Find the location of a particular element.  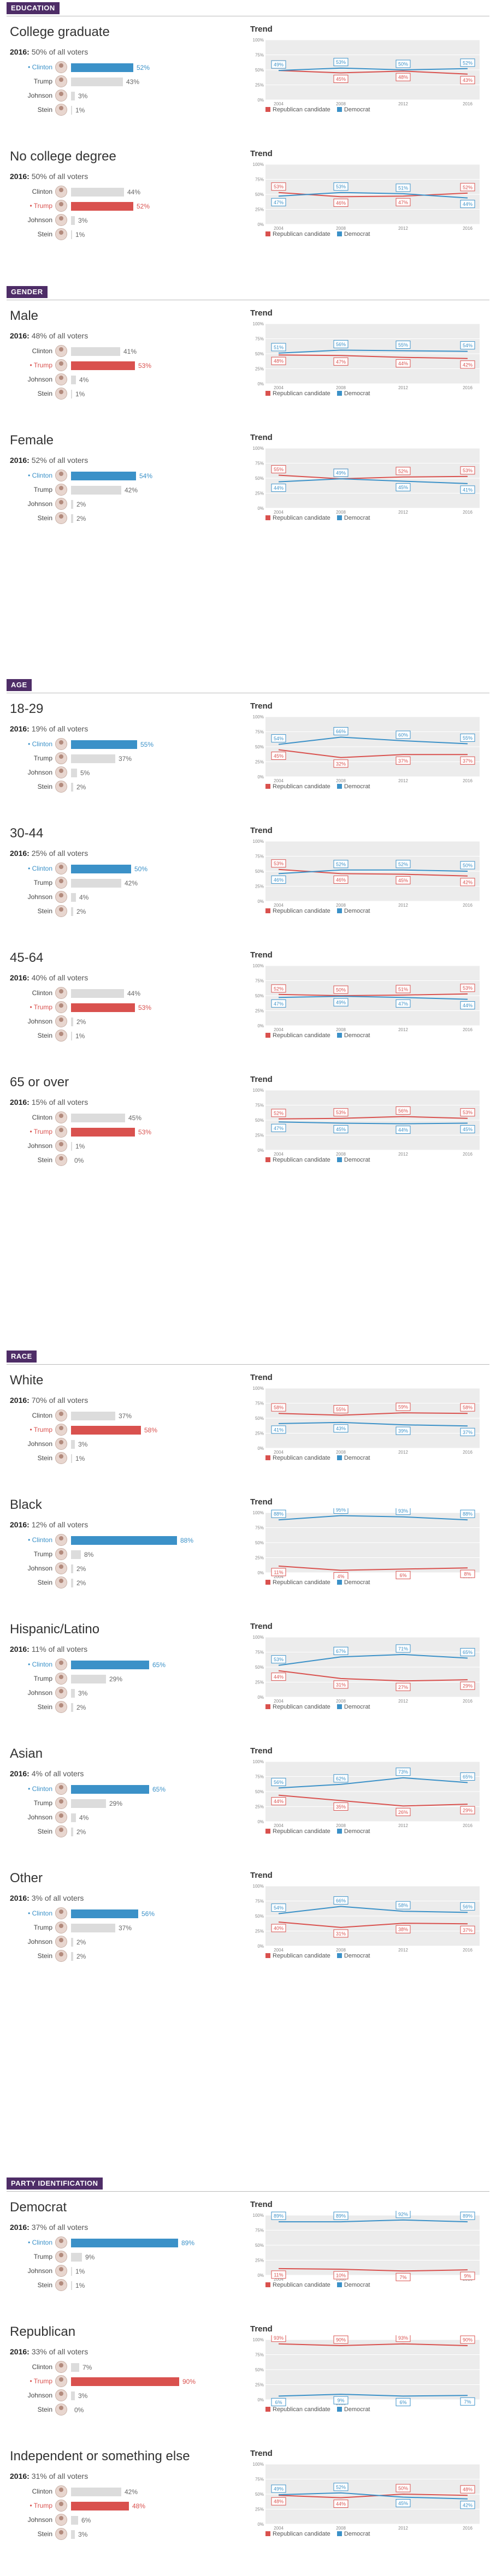

group-share: 2016: 33% of all voters is located at coordinates (49, 2351).